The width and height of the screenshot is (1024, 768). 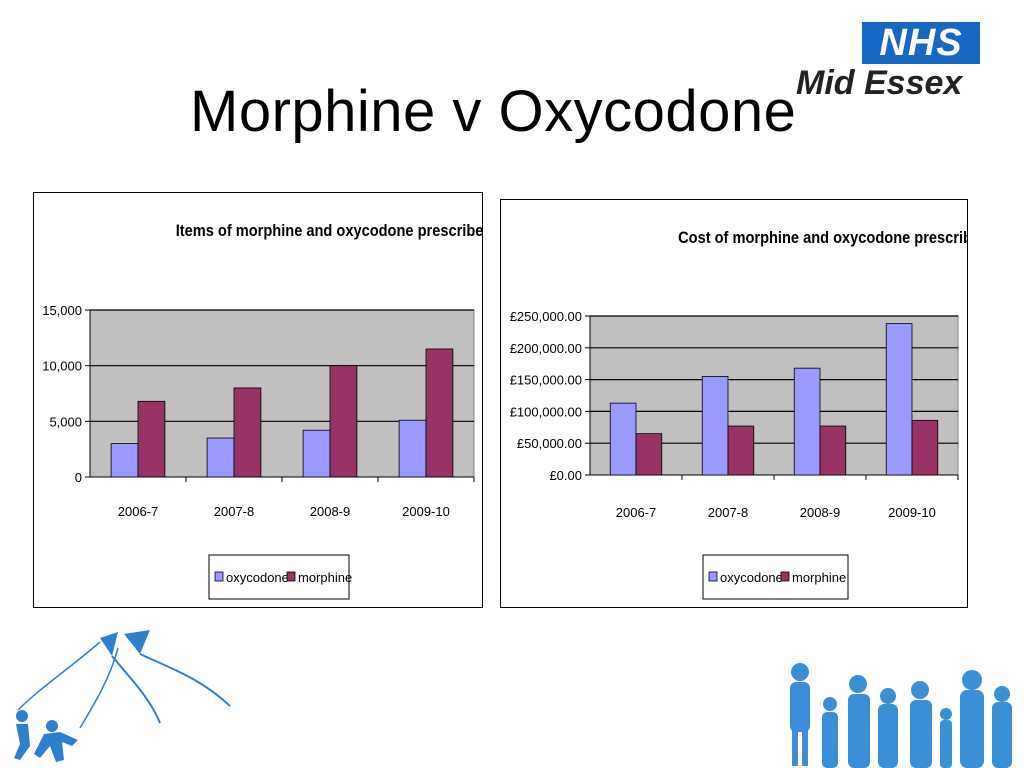 What do you see at coordinates (78, 477) in the screenshot?
I see `y-tick-label: 0` at bounding box center [78, 477].